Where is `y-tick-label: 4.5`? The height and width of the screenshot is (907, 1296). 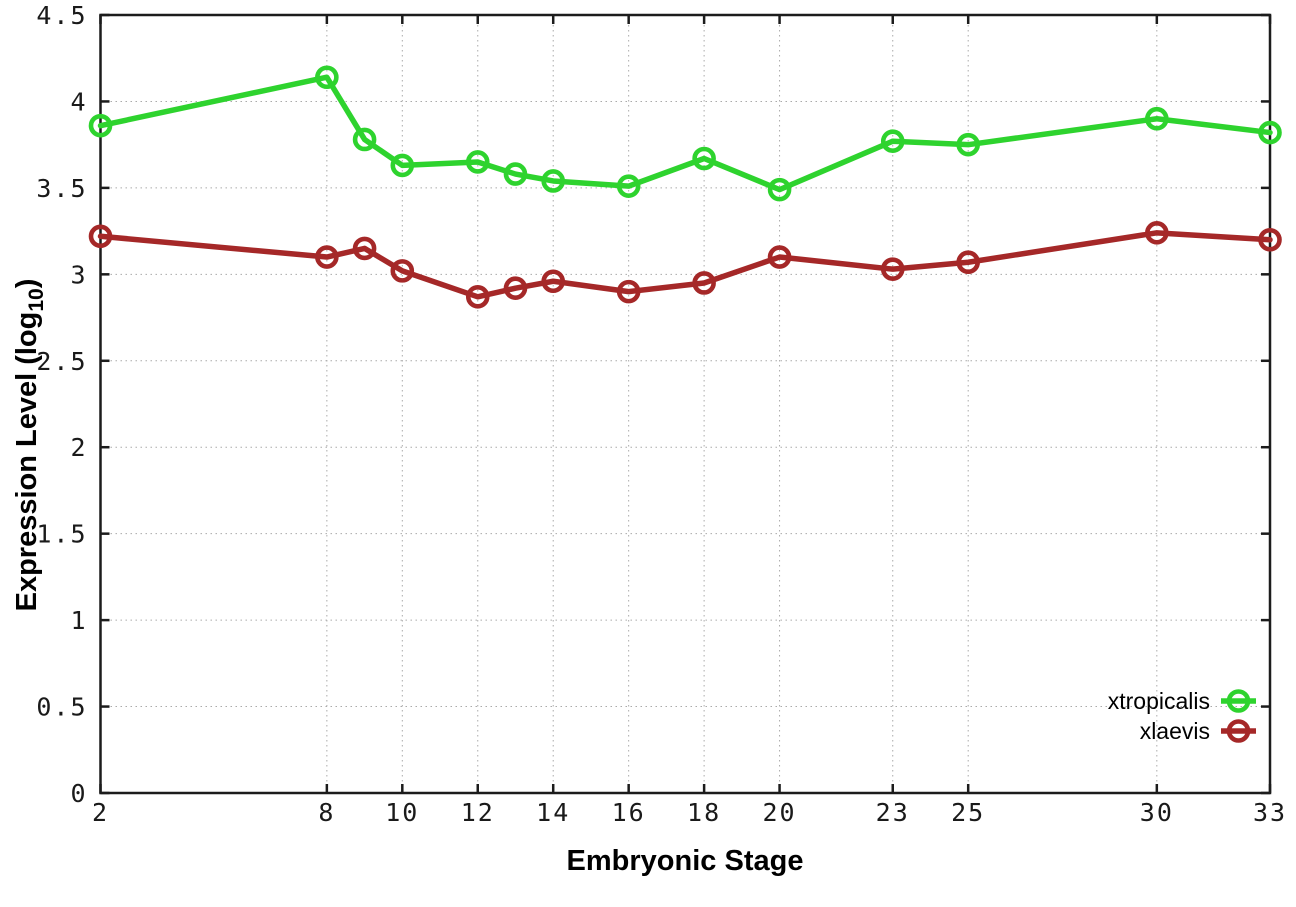 y-tick-label: 4.5 is located at coordinates (61, 15).